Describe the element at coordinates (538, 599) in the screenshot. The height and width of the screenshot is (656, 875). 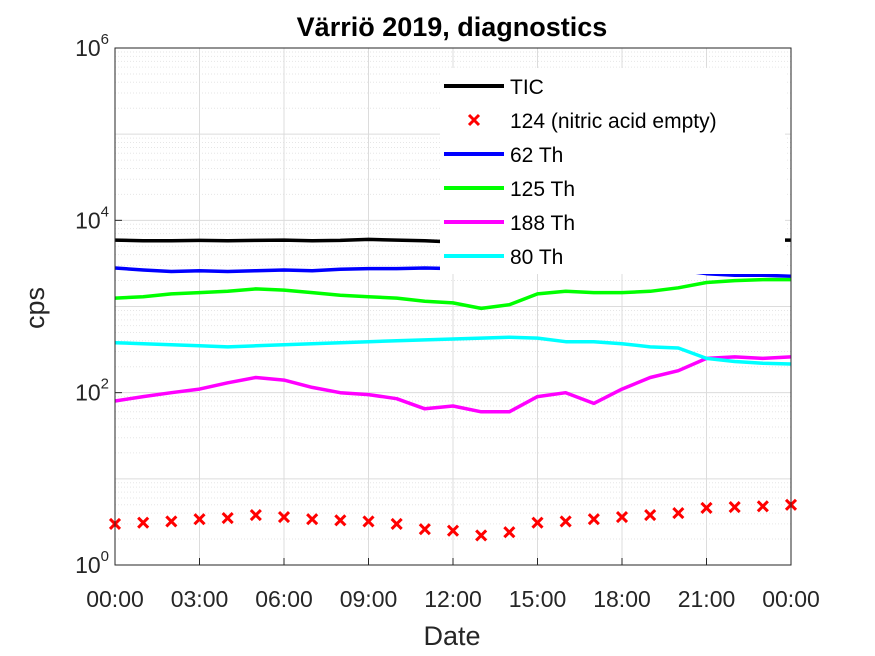
I see `x-tick-label: 15:00` at that location.